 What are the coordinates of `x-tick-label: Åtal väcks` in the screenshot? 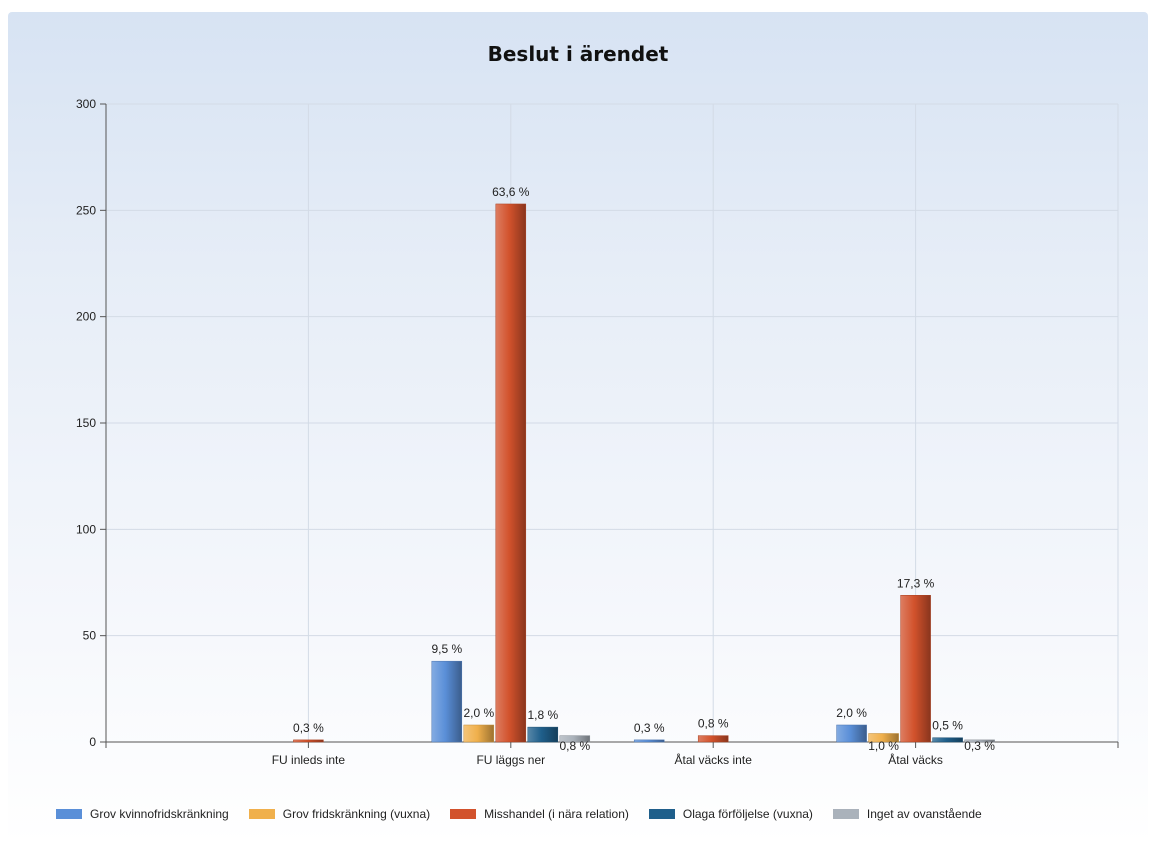 It's located at (915, 759).